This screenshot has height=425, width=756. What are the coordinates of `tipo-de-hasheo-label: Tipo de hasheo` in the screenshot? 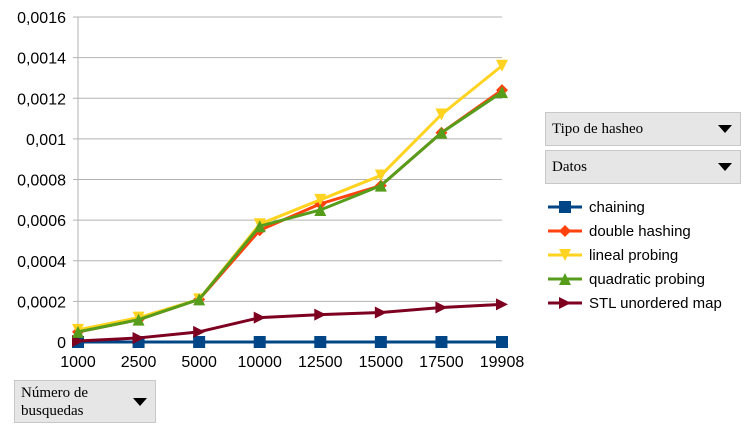 It's located at (598, 128).